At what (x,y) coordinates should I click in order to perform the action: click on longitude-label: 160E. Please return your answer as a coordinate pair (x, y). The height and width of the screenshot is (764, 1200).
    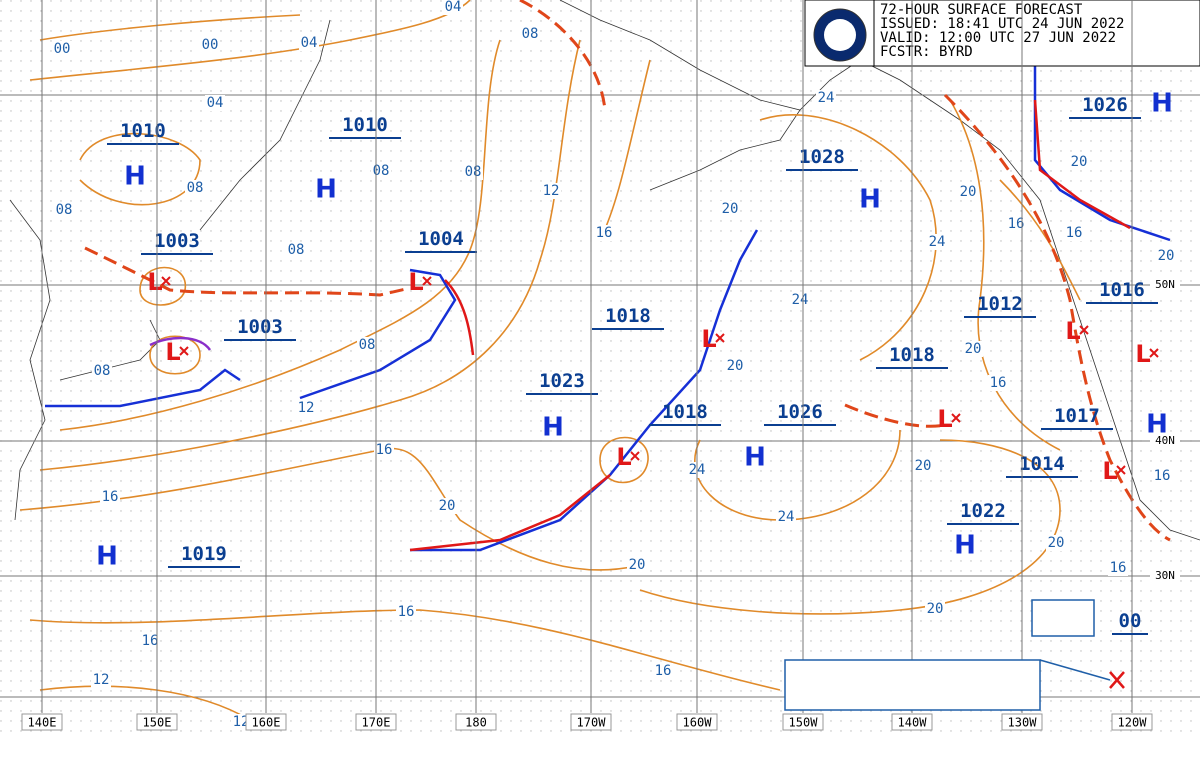
    Looking at the image, I should click on (266, 723).